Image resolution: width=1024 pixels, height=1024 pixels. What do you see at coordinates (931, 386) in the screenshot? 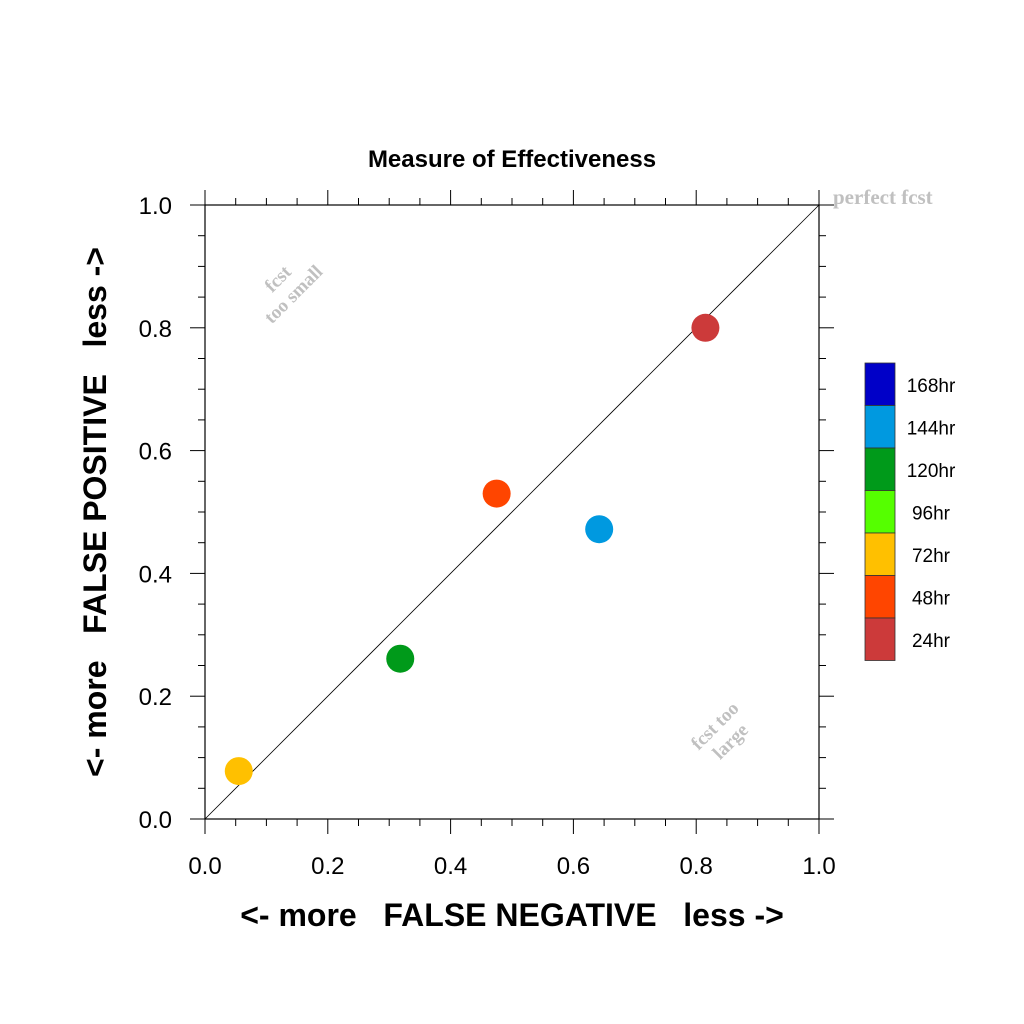
I see `legend-label-168hr: 168hr` at bounding box center [931, 386].